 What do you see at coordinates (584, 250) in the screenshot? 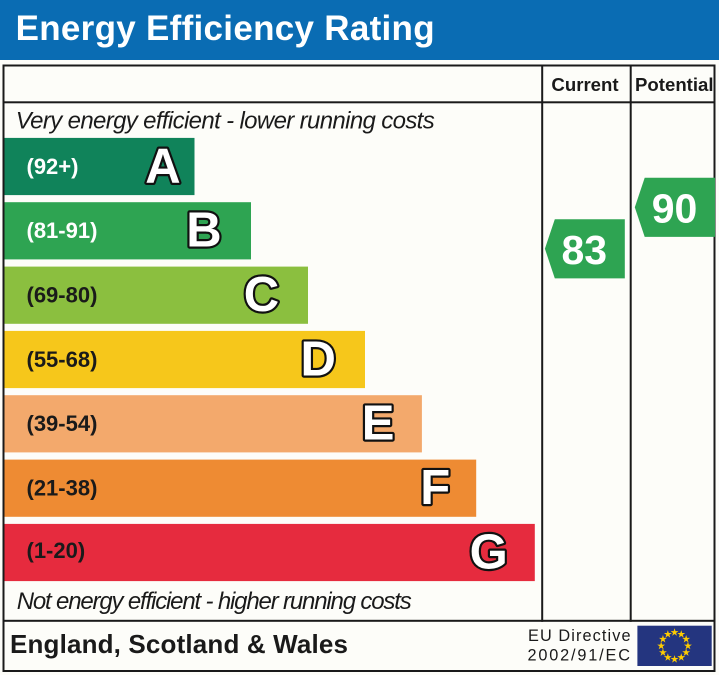
I see `svg-text: 83` at bounding box center [584, 250].